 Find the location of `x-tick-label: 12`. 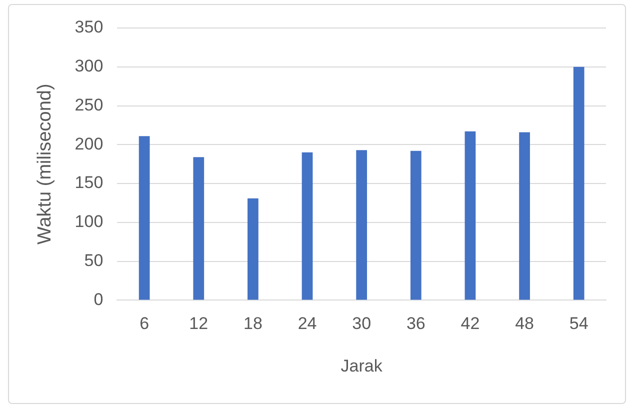

x-tick-label: 12 is located at coordinates (198, 324).